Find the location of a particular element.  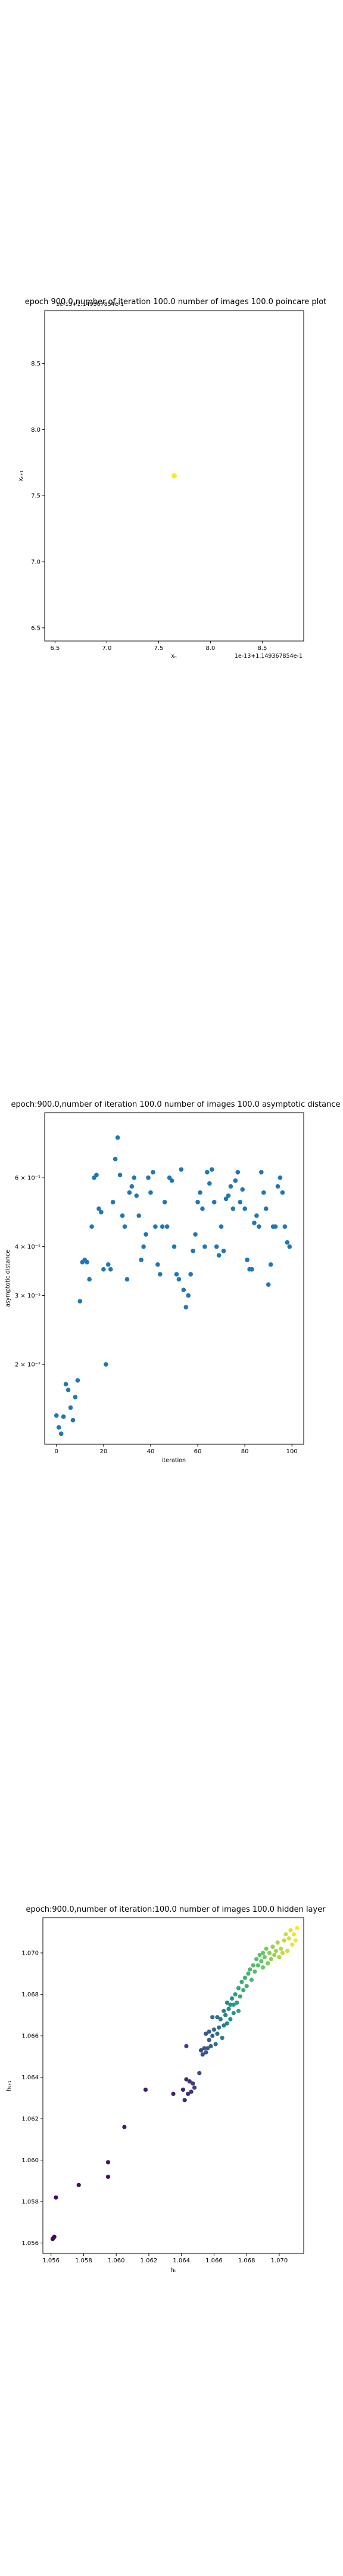

poincare-plot-ylabel: xₙ₊₁ is located at coordinates (21, 476).